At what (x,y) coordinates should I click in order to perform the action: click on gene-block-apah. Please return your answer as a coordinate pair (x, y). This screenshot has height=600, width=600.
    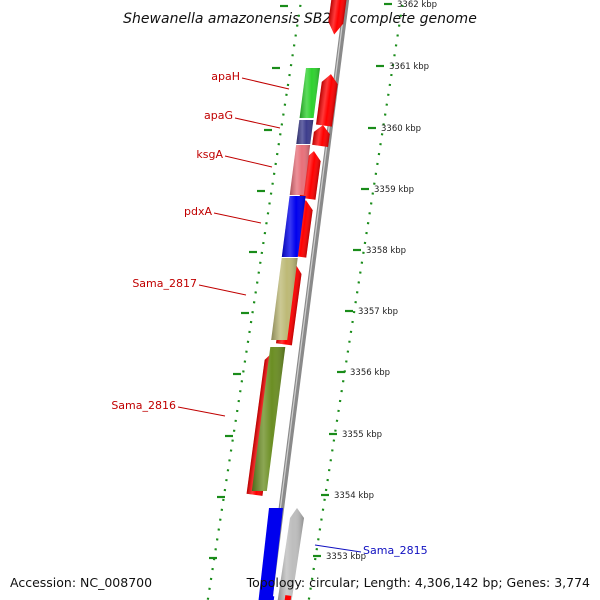
    Looking at the image, I should click on (309, 93).